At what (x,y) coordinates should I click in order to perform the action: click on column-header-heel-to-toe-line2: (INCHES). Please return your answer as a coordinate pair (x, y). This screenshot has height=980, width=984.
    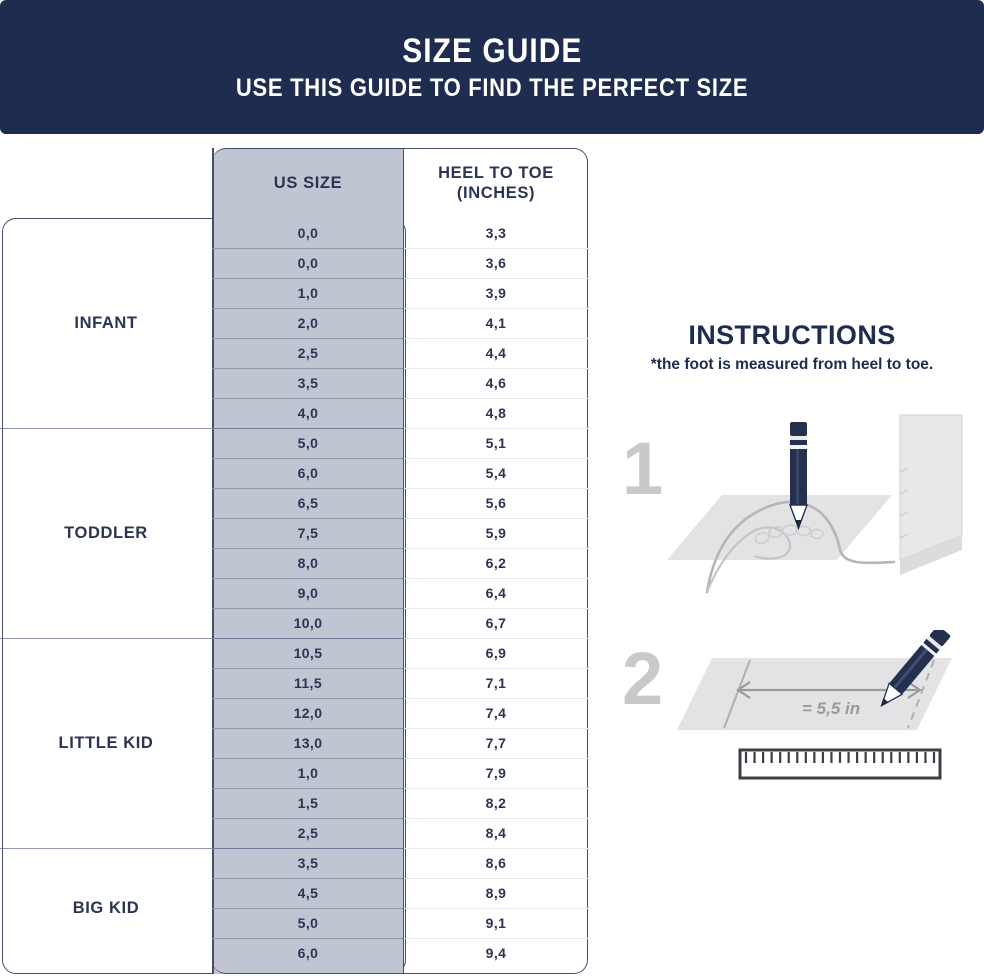
    Looking at the image, I should click on (496, 193).